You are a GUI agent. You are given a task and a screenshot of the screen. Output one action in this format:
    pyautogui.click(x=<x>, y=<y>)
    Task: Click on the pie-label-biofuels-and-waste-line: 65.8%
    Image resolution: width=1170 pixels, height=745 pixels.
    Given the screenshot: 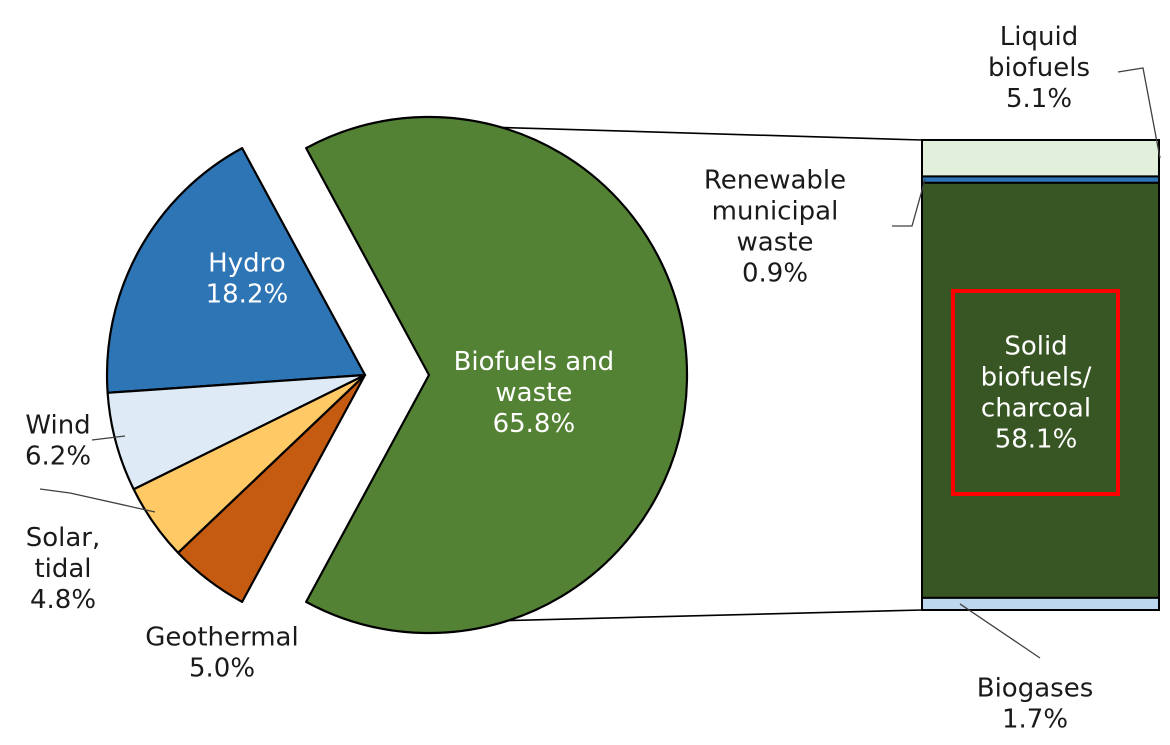 What is the action you would take?
    pyautogui.click(x=534, y=424)
    